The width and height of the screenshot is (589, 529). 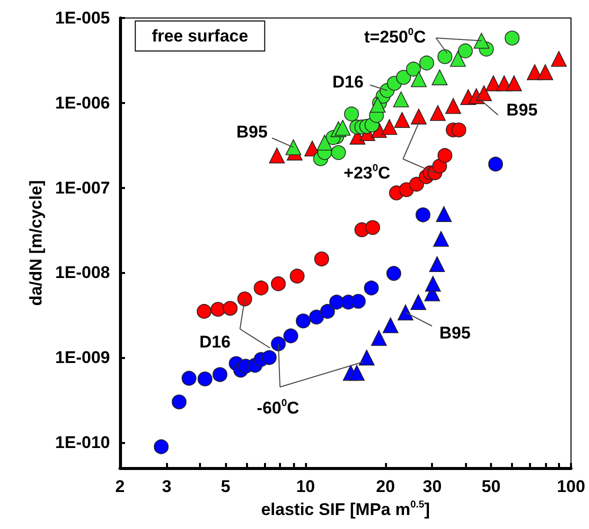 I want to click on y-tick-label: 1E-007, so click(x=82, y=188).